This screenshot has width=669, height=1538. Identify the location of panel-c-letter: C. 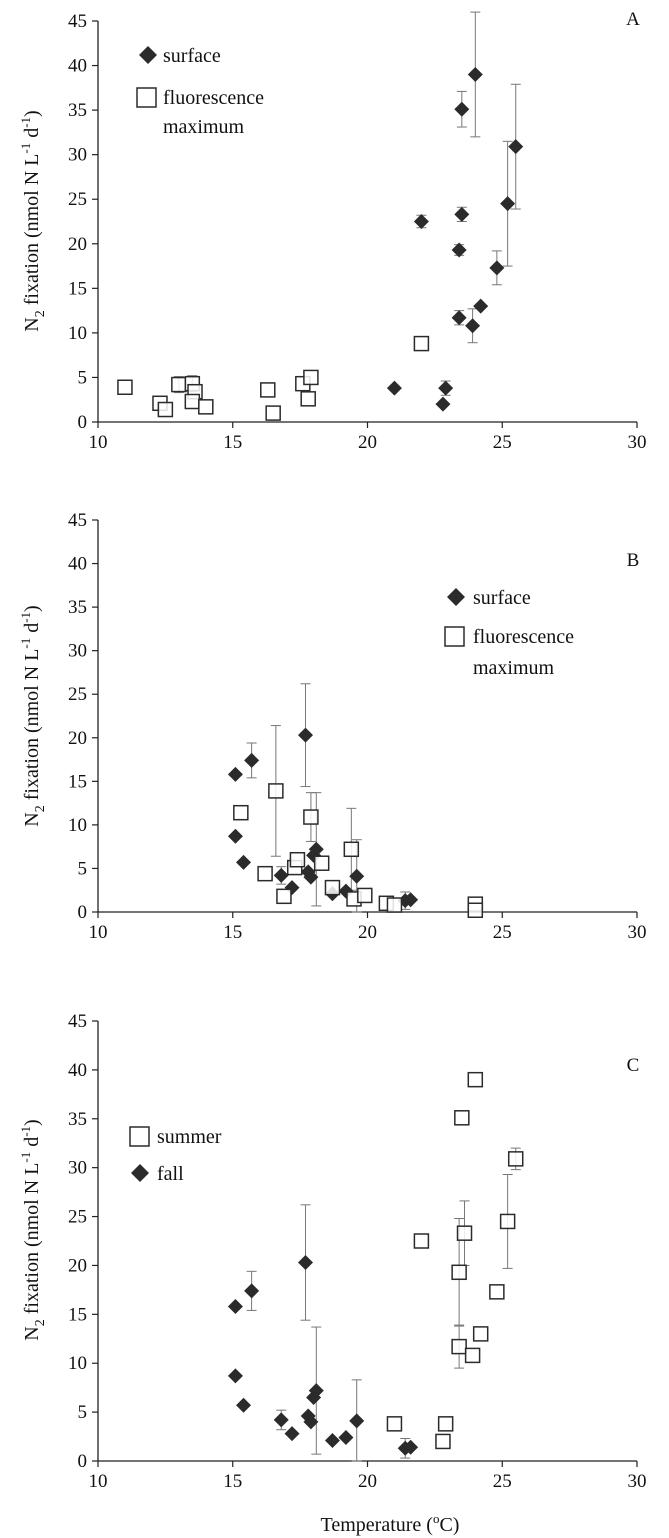
(633, 1065).